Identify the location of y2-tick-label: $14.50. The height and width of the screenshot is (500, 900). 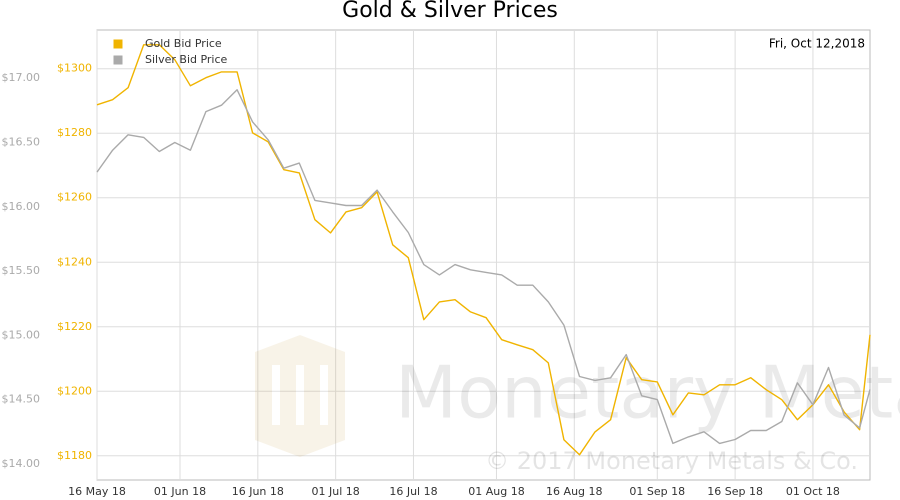
(21, 399).